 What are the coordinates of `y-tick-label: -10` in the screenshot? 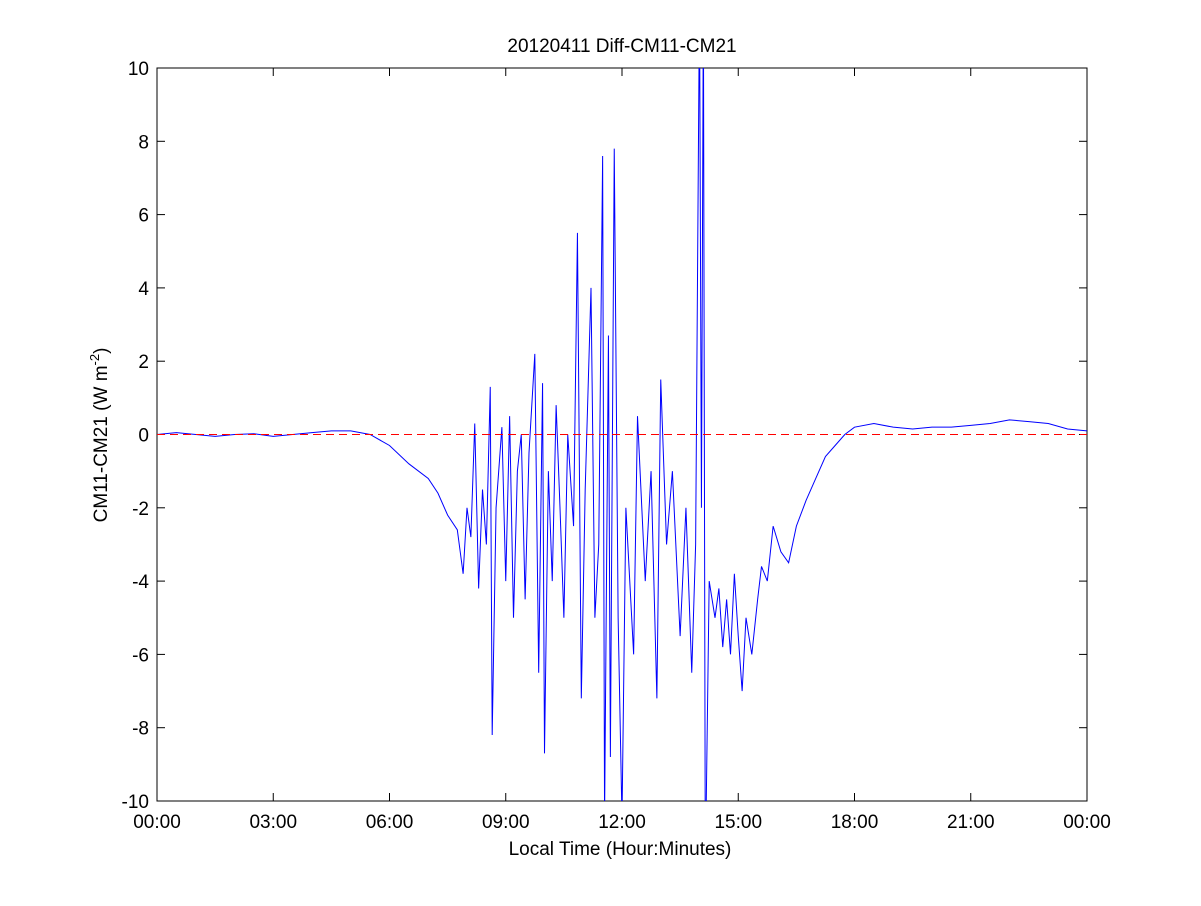 It's located at (135, 802).